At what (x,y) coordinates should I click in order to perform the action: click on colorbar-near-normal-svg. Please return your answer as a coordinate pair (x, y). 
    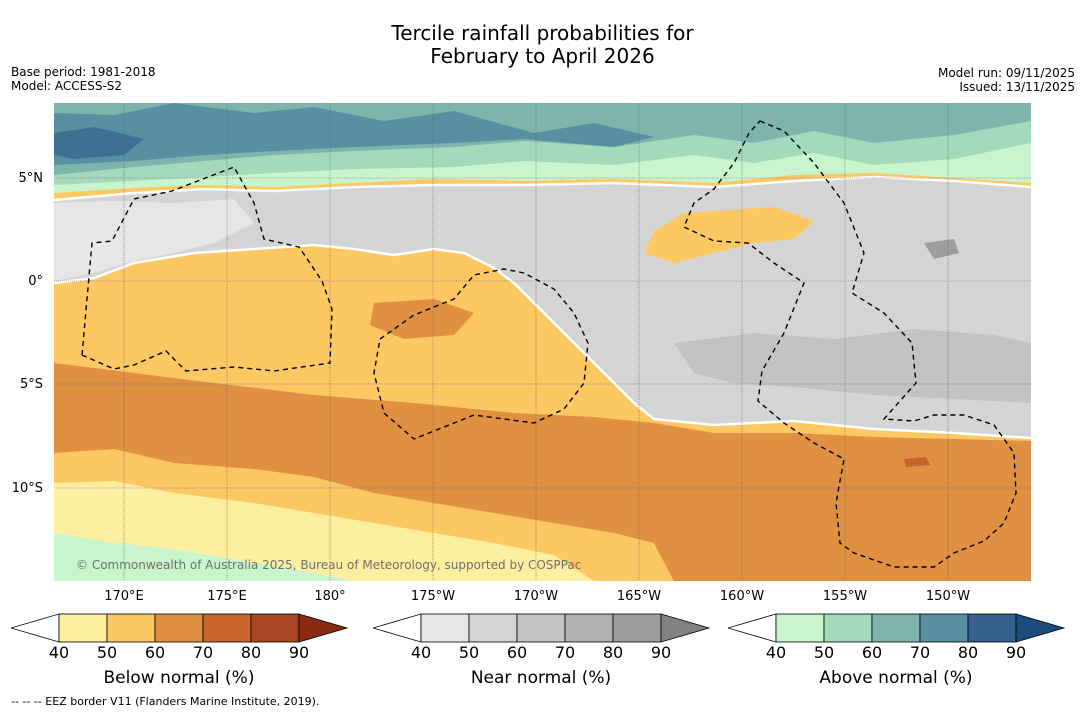
    Looking at the image, I should click on (541, 628).